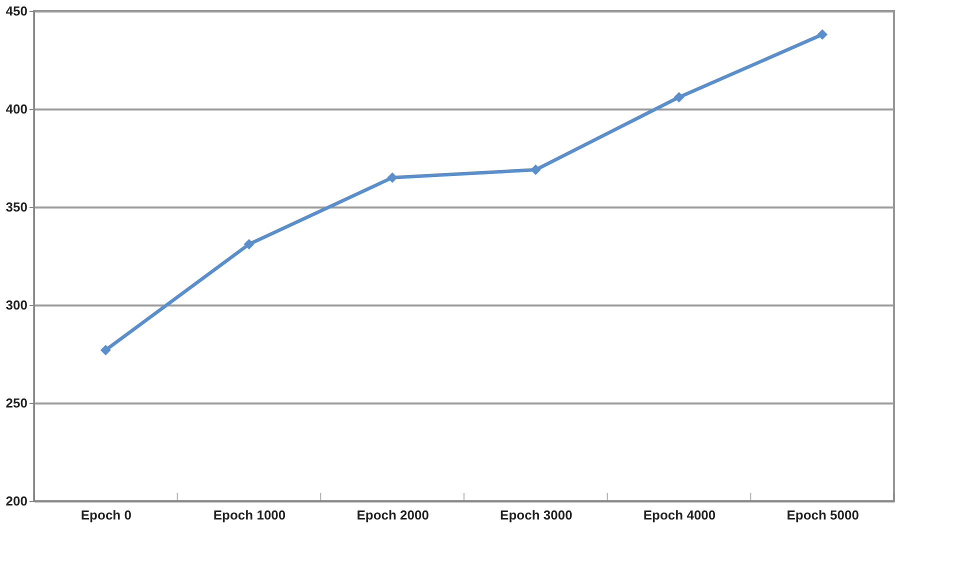 This screenshot has height=576, width=953. I want to click on x-tick-label: Epoch 1000, so click(249, 515).